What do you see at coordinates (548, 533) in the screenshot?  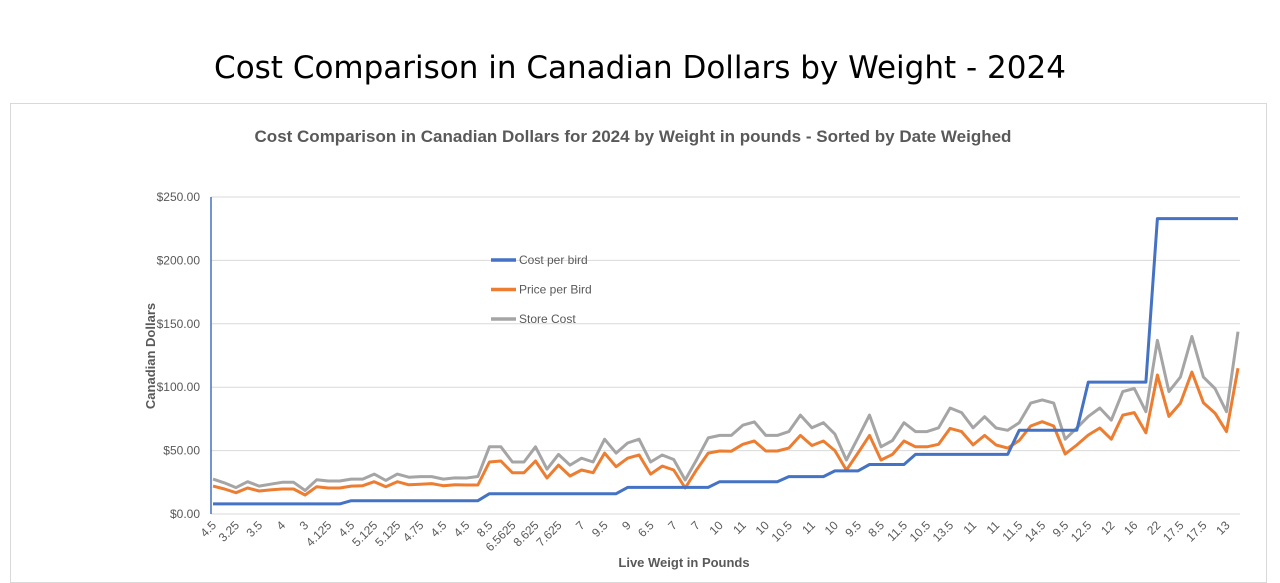 I see `x-tick-label: 7.625` at bounding box center [548, 533].